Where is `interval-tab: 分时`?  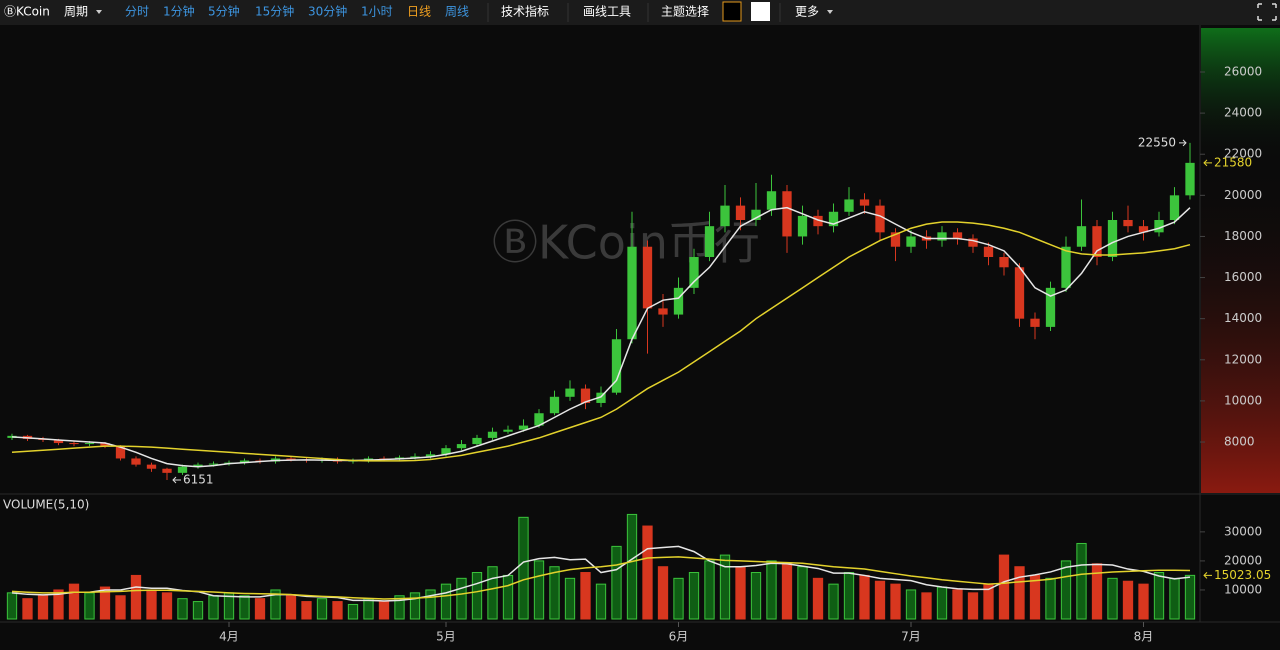
interval-tab: 分时 is located at coordinates (137, 12).